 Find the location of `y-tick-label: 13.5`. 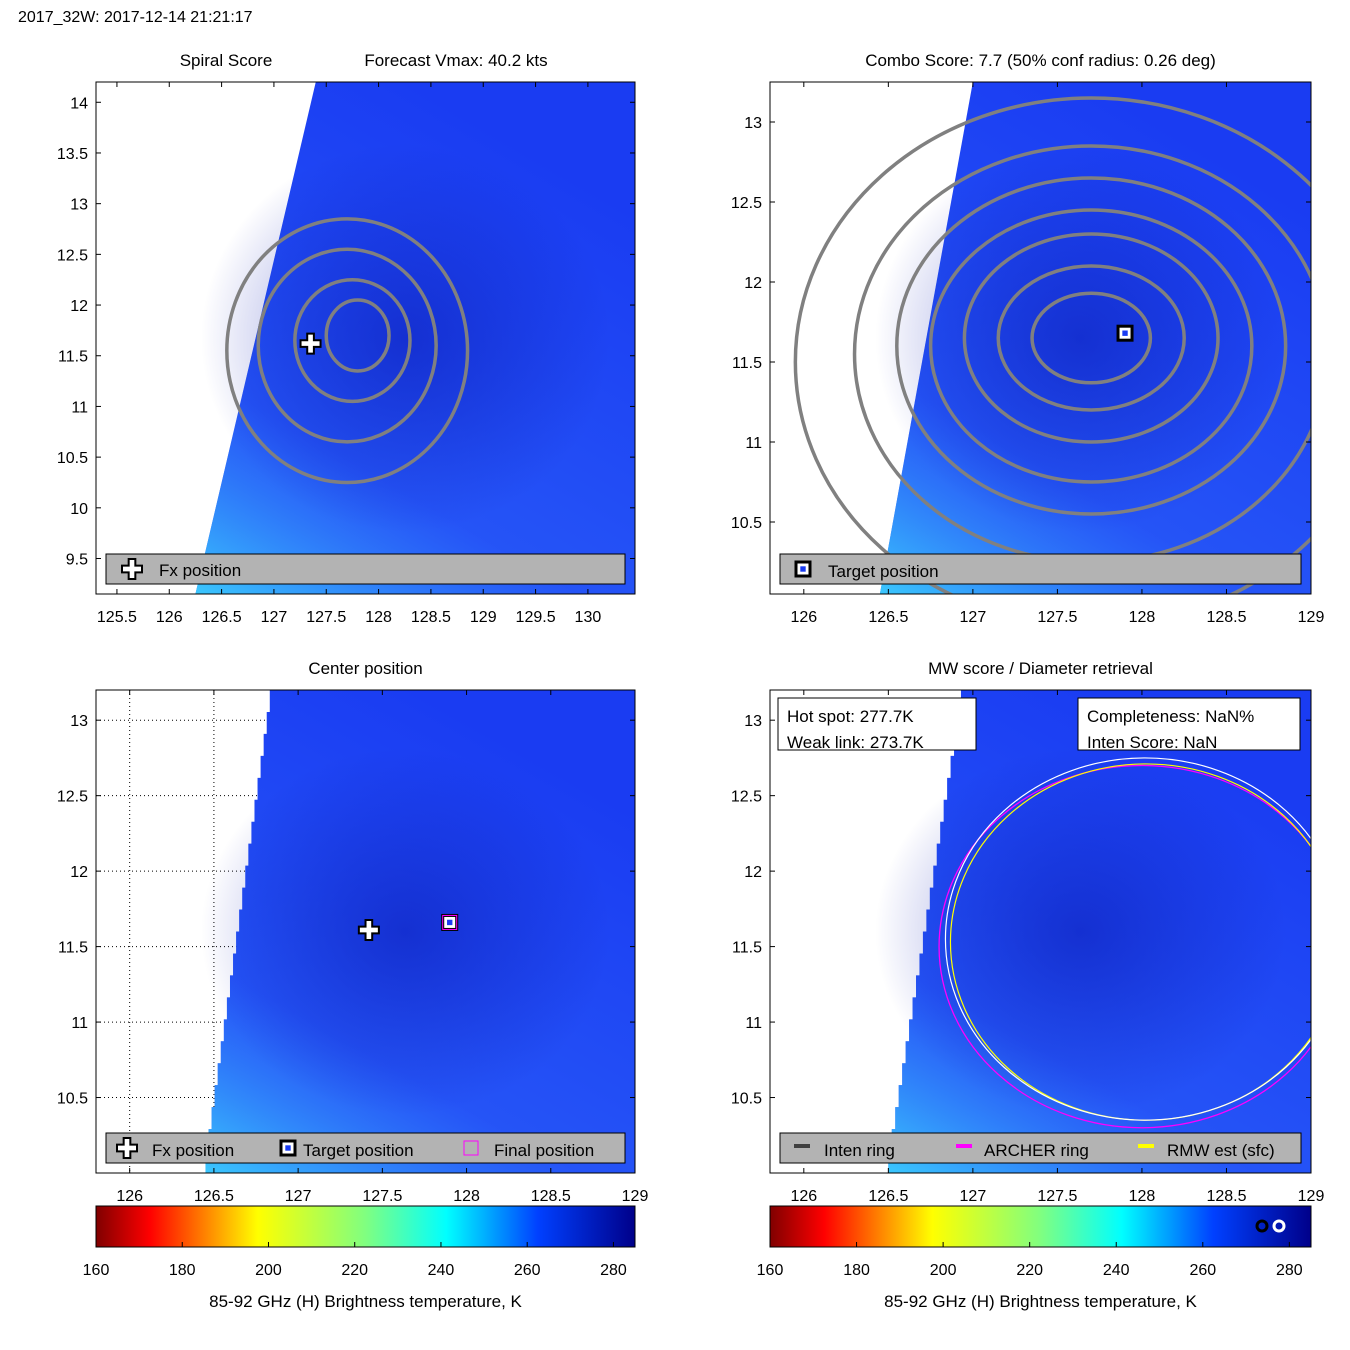

y-tick-label: 13.5 is located at coordinates (72, 154).